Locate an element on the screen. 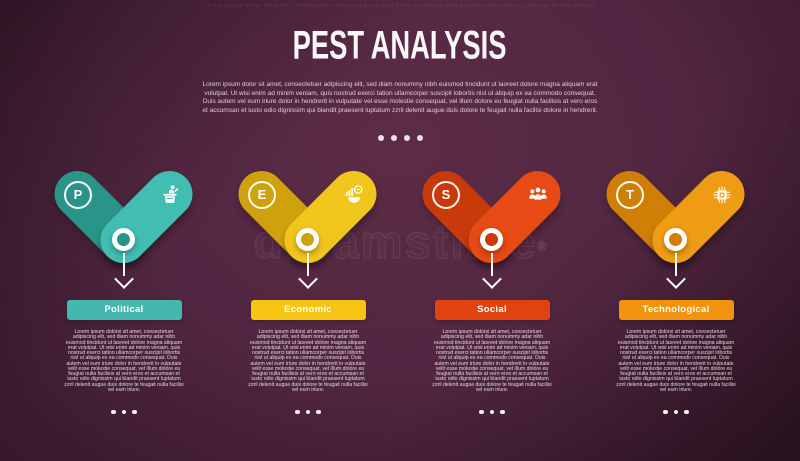 This screenshot has height=461, width=800. category-label: Economic is located at coordinates (308, 310).